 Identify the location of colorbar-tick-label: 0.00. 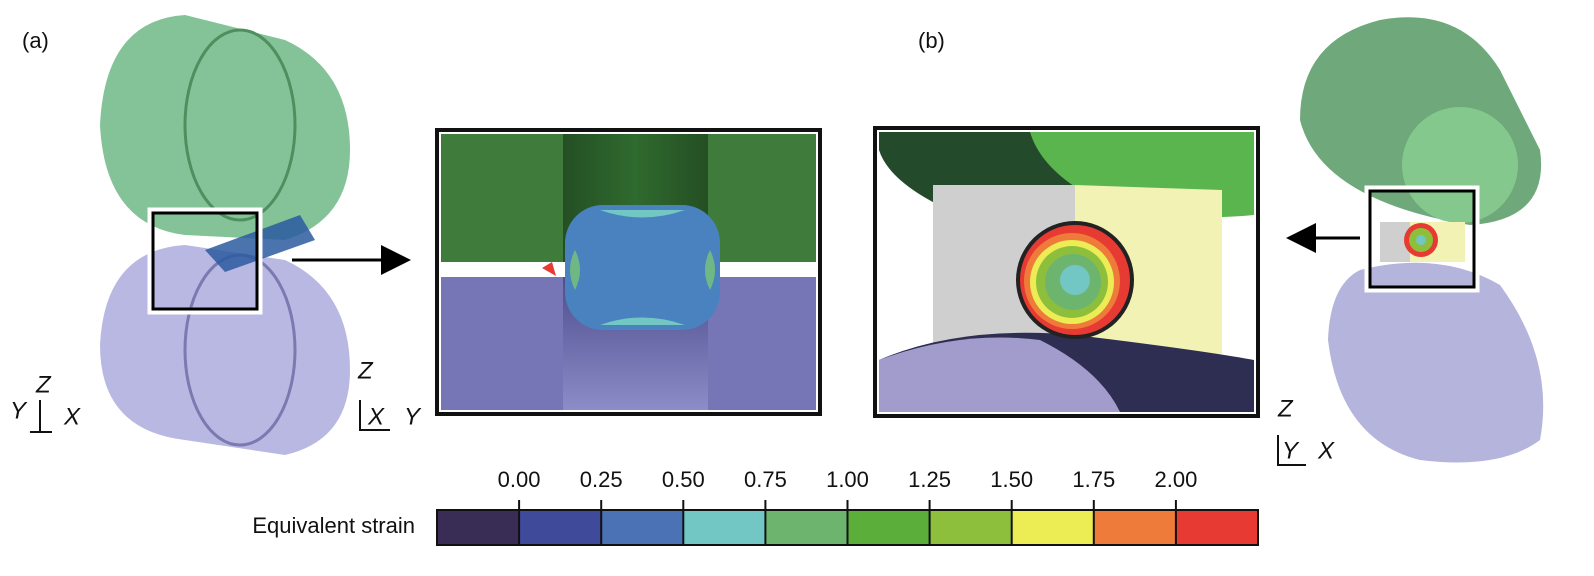
(519, 479).